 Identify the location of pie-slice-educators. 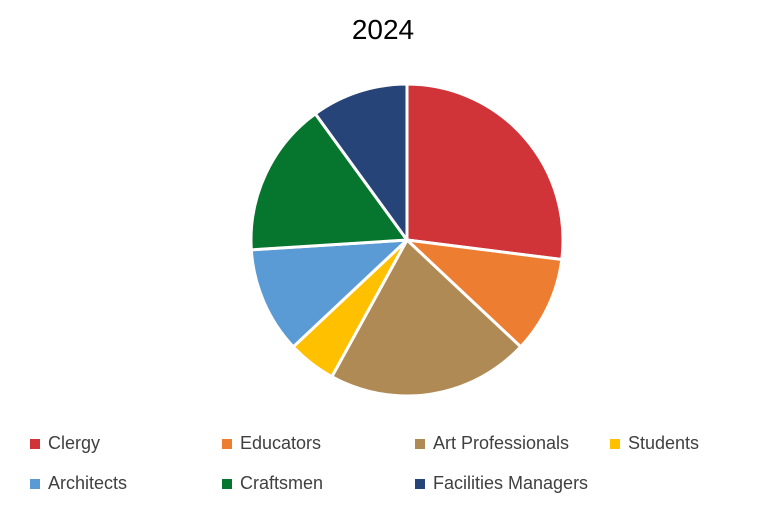
(484, 293).